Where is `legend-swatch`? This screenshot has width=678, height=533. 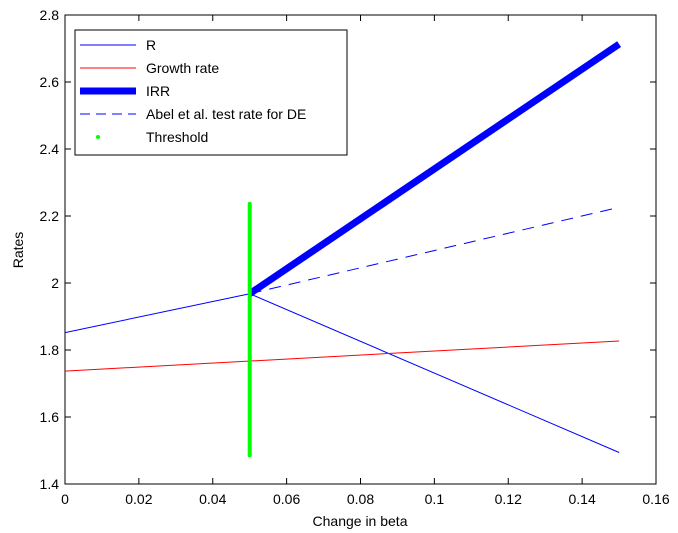 legend-swatch is located at coordinates (98, 137).